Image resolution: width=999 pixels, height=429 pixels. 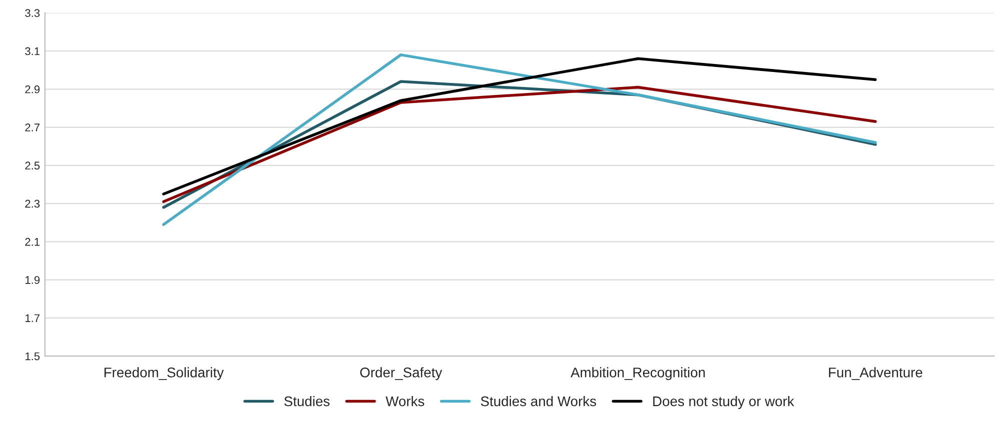 What do you see at coordinates (32, 280) in the screenshot?
I see `y-tick-label: 1.9` at bounding box center [32, 280].